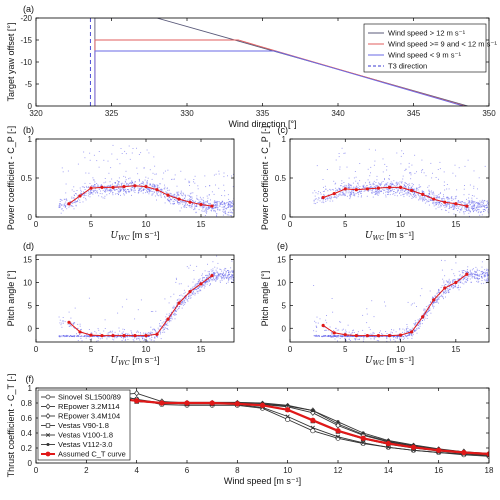  What do you see at coordinates (83, 425) in the screenshot?
I see `legend-label: Vestas V90-1.8` at bounding box center [83, 425].